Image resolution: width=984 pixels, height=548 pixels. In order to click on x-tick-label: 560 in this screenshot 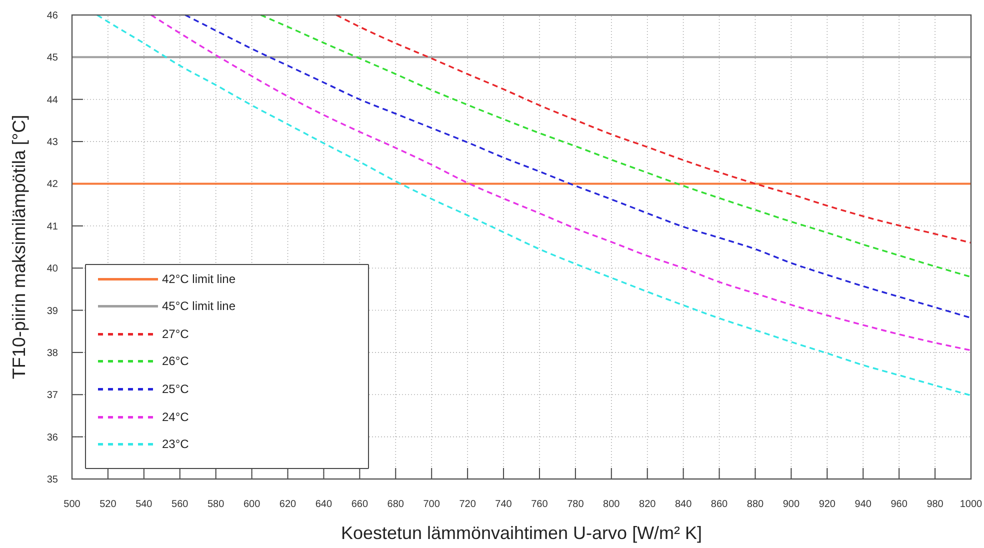, I will do `click(180, 504)`.